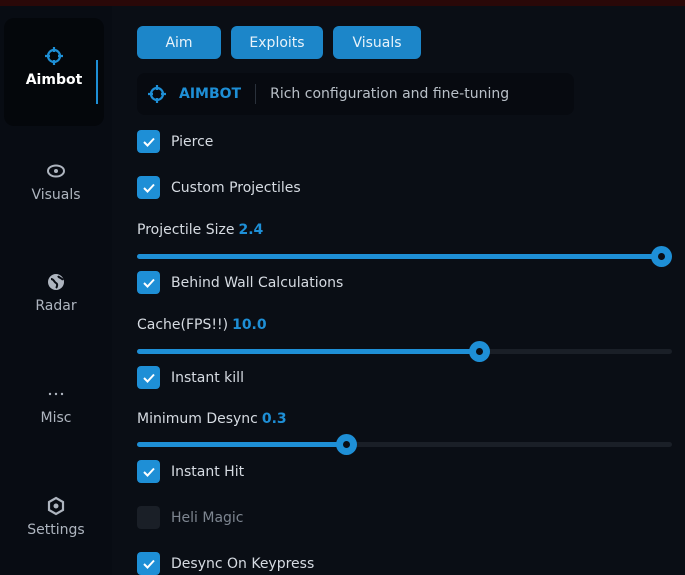 The width and height of the screenshot is (685, 575). Describe the element at coordinates (56, 394) in the screenshot. I see `ellipsis-icon` at that location.